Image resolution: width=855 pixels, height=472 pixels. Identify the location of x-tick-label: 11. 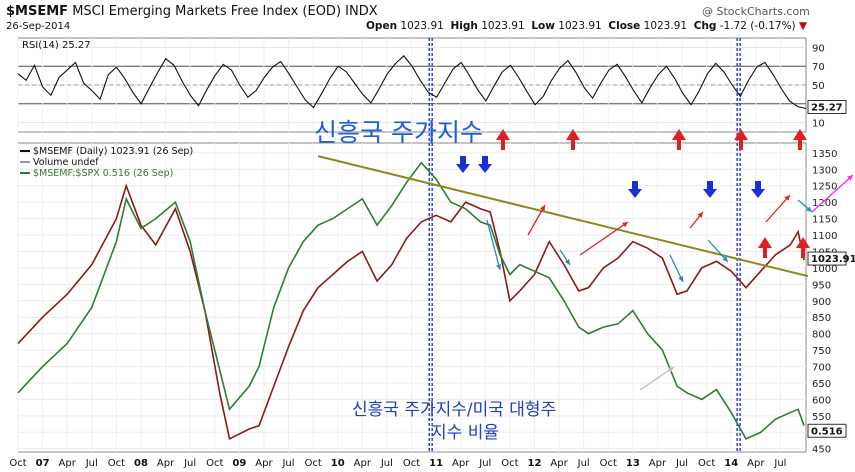
(436, 463).